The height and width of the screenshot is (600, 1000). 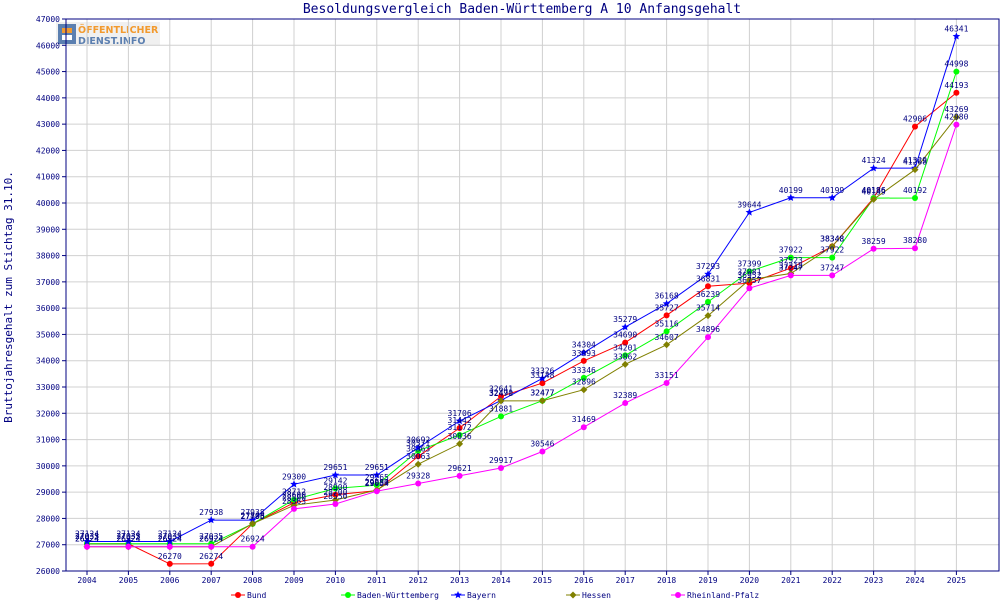 What do you see at coordinates (86, 580) in the screenshot?
I see `x-tick-label: 2004` at bounding box center [86, 580].